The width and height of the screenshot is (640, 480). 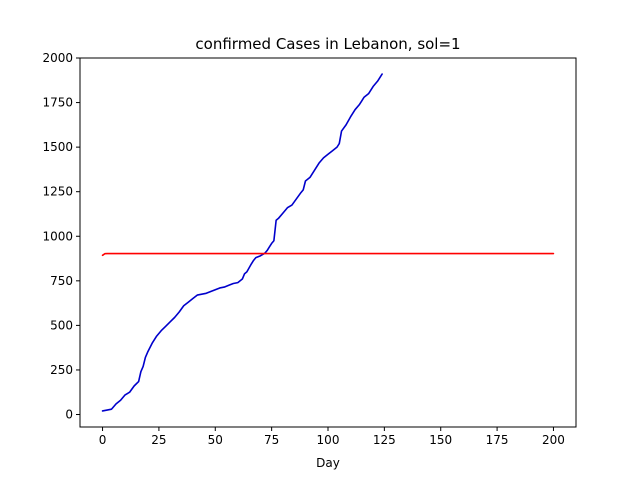 I want to click on x-axis: 0 25 50 75 100 125 150 175 200, so click(x=332, y=437).